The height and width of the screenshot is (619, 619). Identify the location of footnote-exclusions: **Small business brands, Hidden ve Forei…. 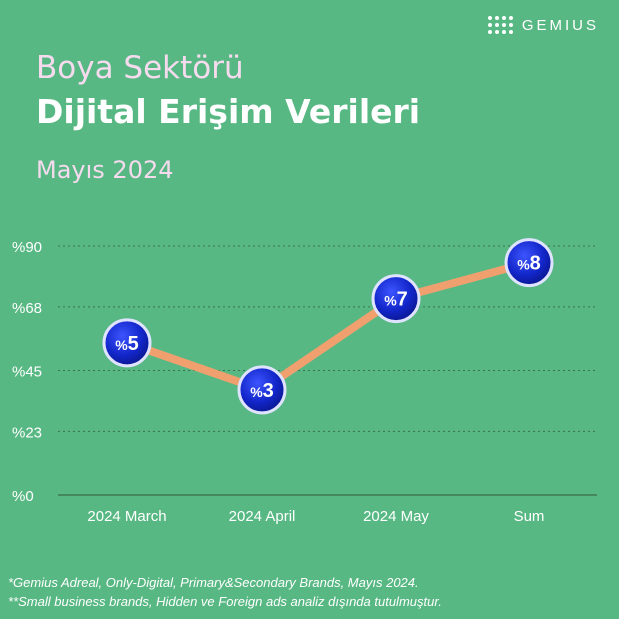
(225, 601).